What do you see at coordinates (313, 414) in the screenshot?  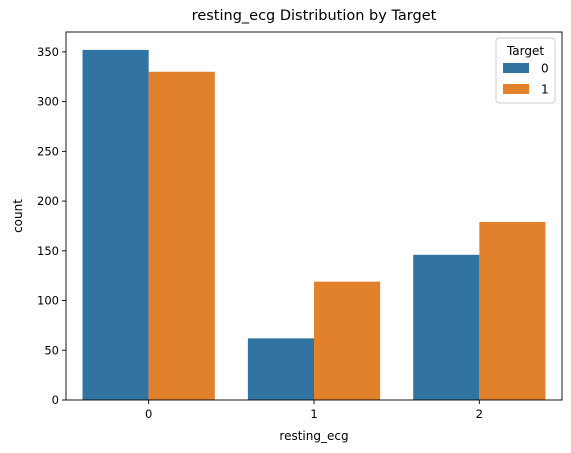 I see `x-tick-label: 1` at bounding box center [313, 414].